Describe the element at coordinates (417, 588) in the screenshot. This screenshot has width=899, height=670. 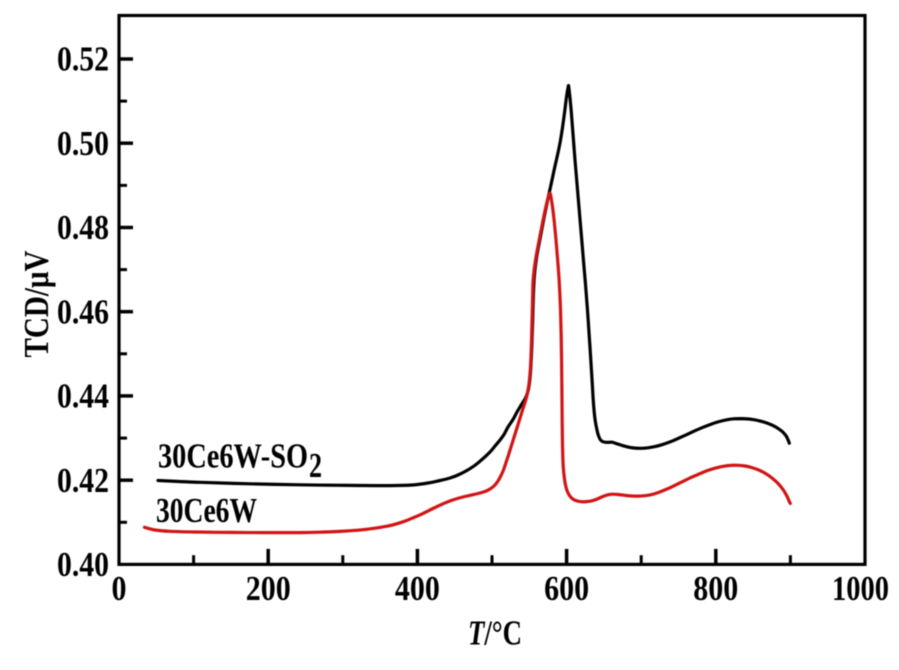
I see `svg-text: 400` at that location.